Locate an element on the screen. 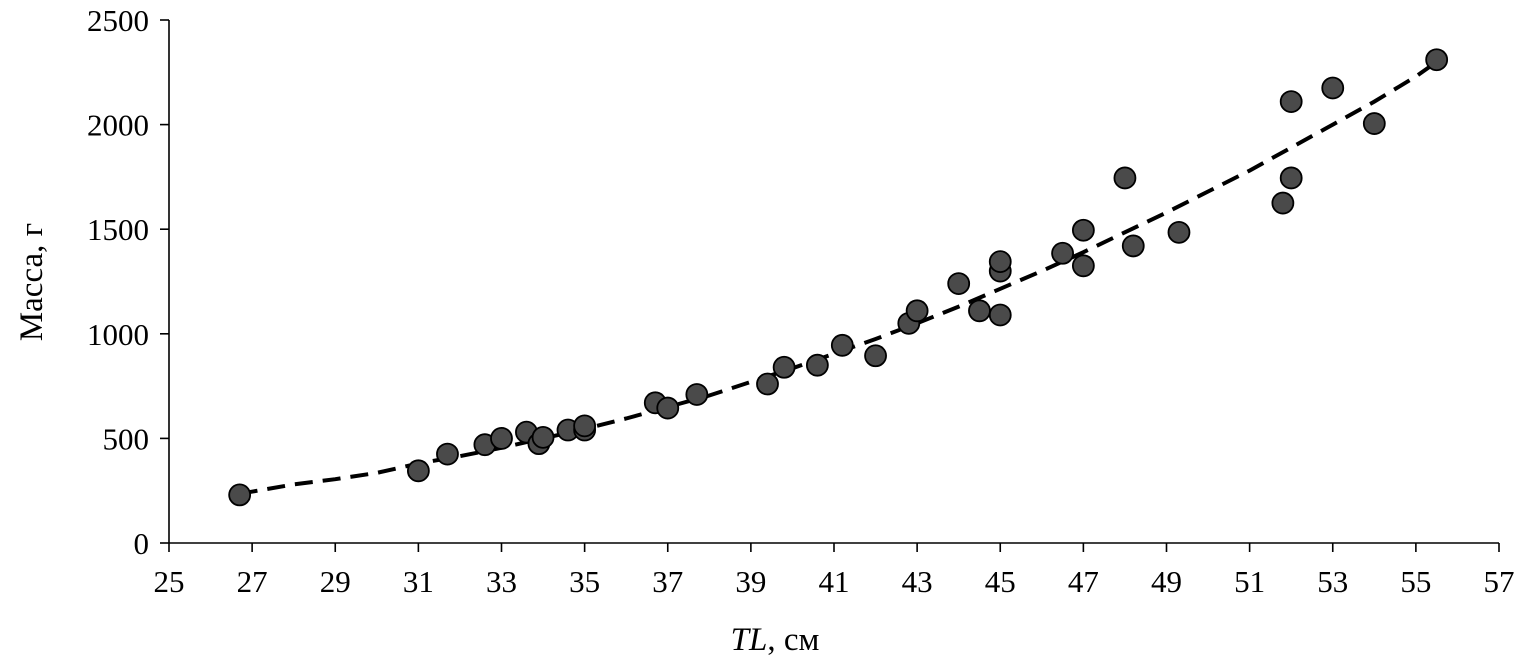 This screenshot has width=1536, height=660. x-tick-label: 57 is located at coordinates (1499, 581).